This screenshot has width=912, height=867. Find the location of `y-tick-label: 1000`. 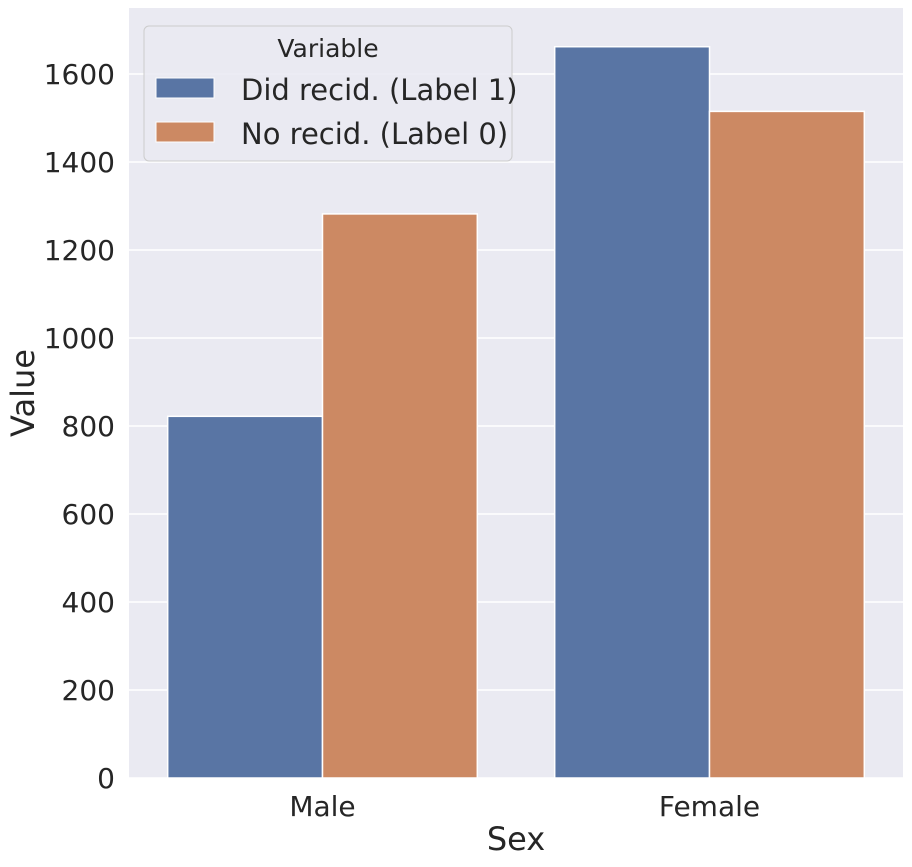

y-tick-label: 1000 is located at coordinates (79, 338).